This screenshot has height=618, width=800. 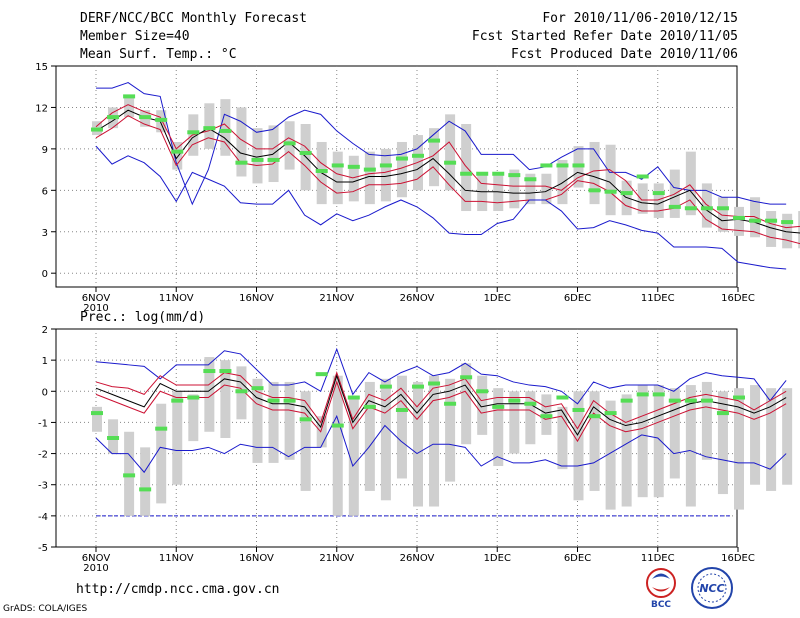 What do you see at coordinates (176, 298) in the screenshot?
I see `x-tick-label: 11NOV` at bounding box center [176, 298].